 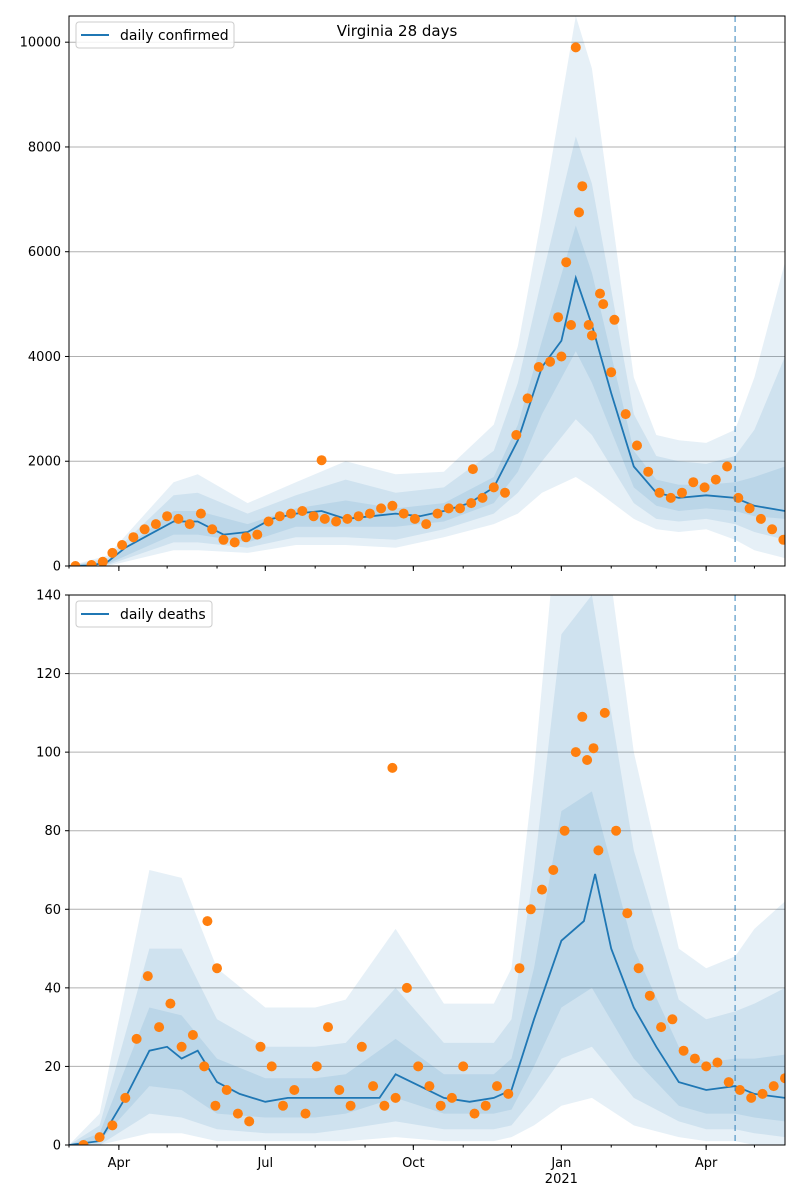 What do you see at coordinates (119, 1163) in the screenshot?
I see `x-tick-label: Apr` at bounding box center [119, 1163].